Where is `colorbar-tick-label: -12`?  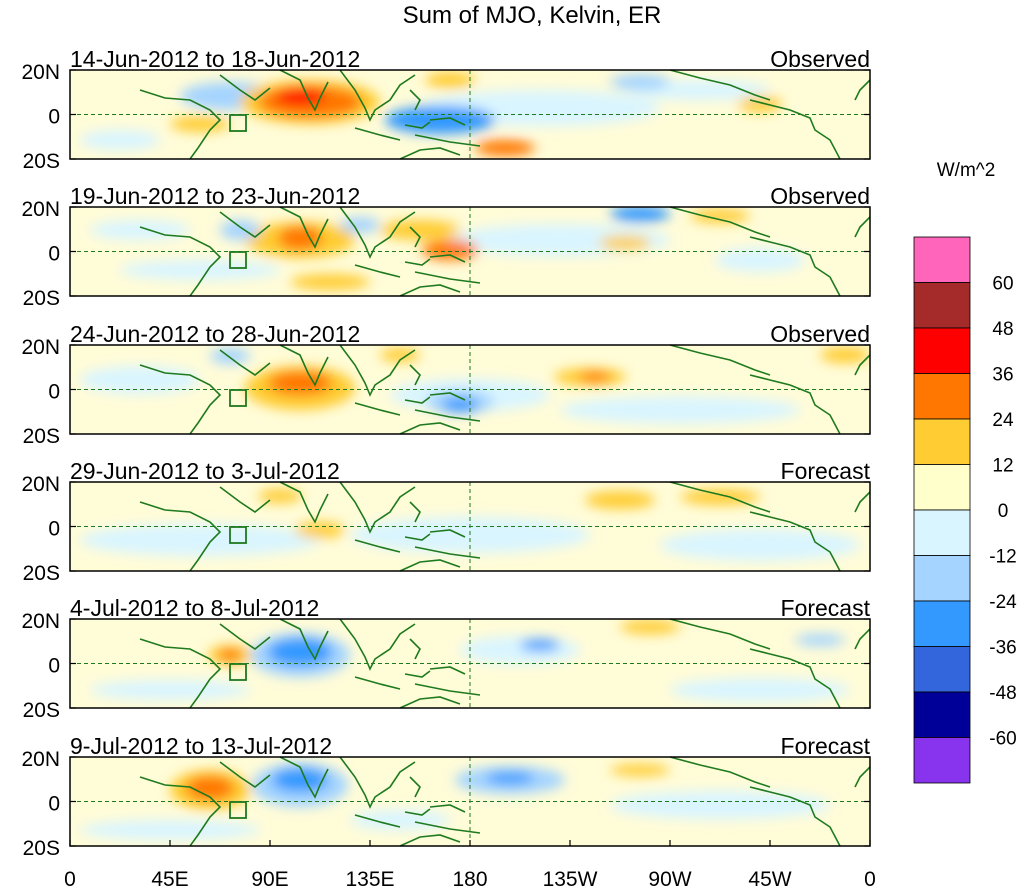 colorbar-tick-label: -12 is located at coordinates (1002, 557).